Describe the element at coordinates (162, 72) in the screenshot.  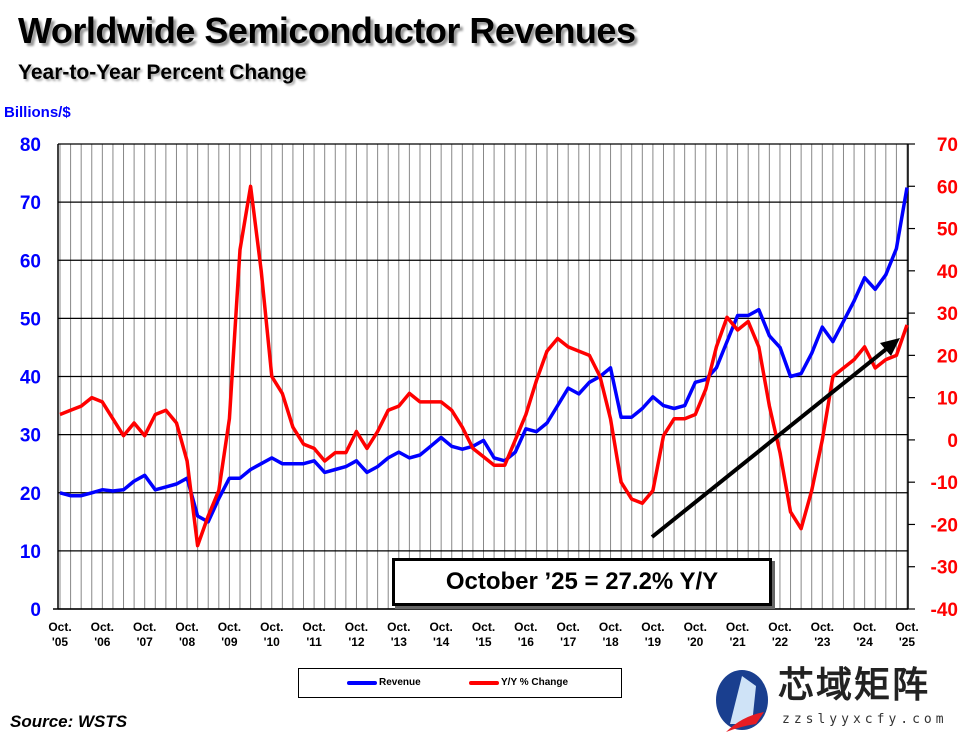
I see `chart-subtitle: Year-to-Year Percent Change` at that location.